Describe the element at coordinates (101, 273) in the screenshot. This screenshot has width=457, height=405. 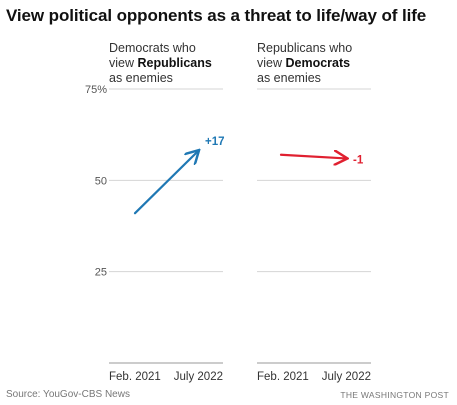
I see `y-tick-label: 25` at that location.